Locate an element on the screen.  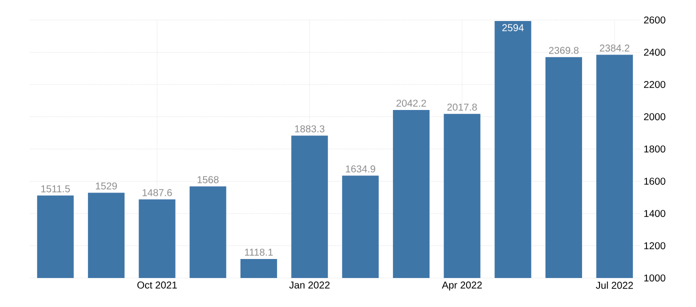
data-label: 1883.3 is located at coordinates (309, 128).